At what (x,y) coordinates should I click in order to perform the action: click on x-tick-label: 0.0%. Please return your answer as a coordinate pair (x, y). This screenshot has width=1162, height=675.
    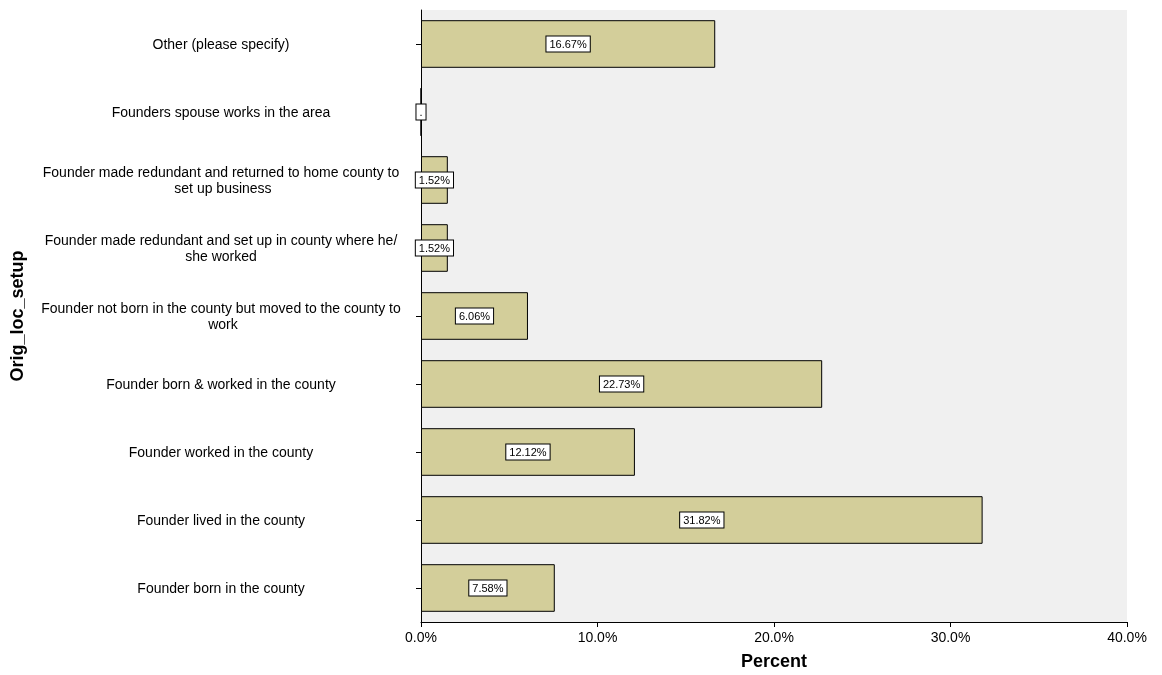
    Looking at the image, I should click on (421, 637).